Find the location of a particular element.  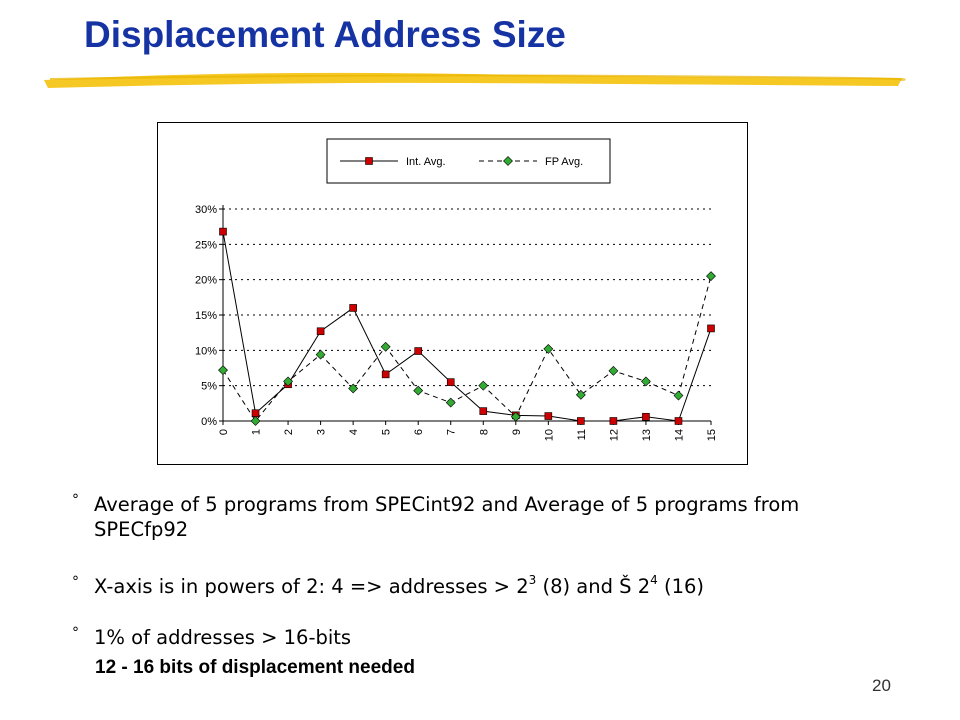

y-tick-label: 15% is located at coordinates (206, 316).